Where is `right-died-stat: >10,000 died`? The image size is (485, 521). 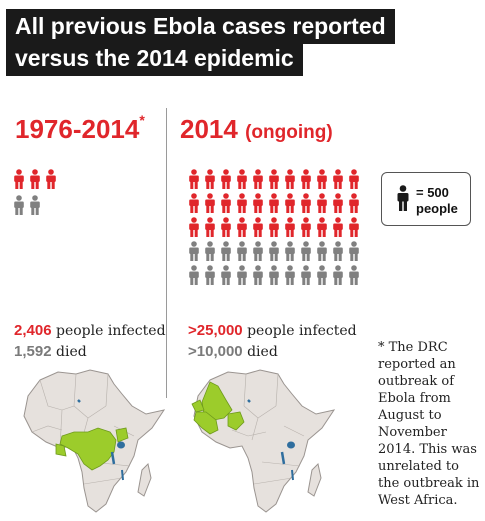 right-died-stat: >10,000 died is located at coordinates (233, 351).